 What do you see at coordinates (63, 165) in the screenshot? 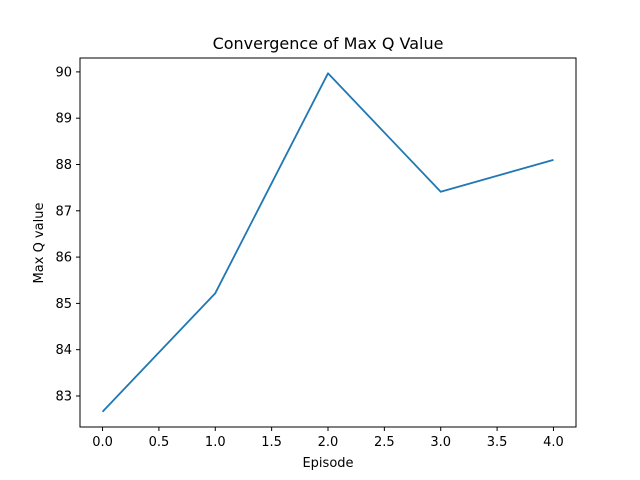
I see `y-tick-label: 88` at bounding box center [63, 165].